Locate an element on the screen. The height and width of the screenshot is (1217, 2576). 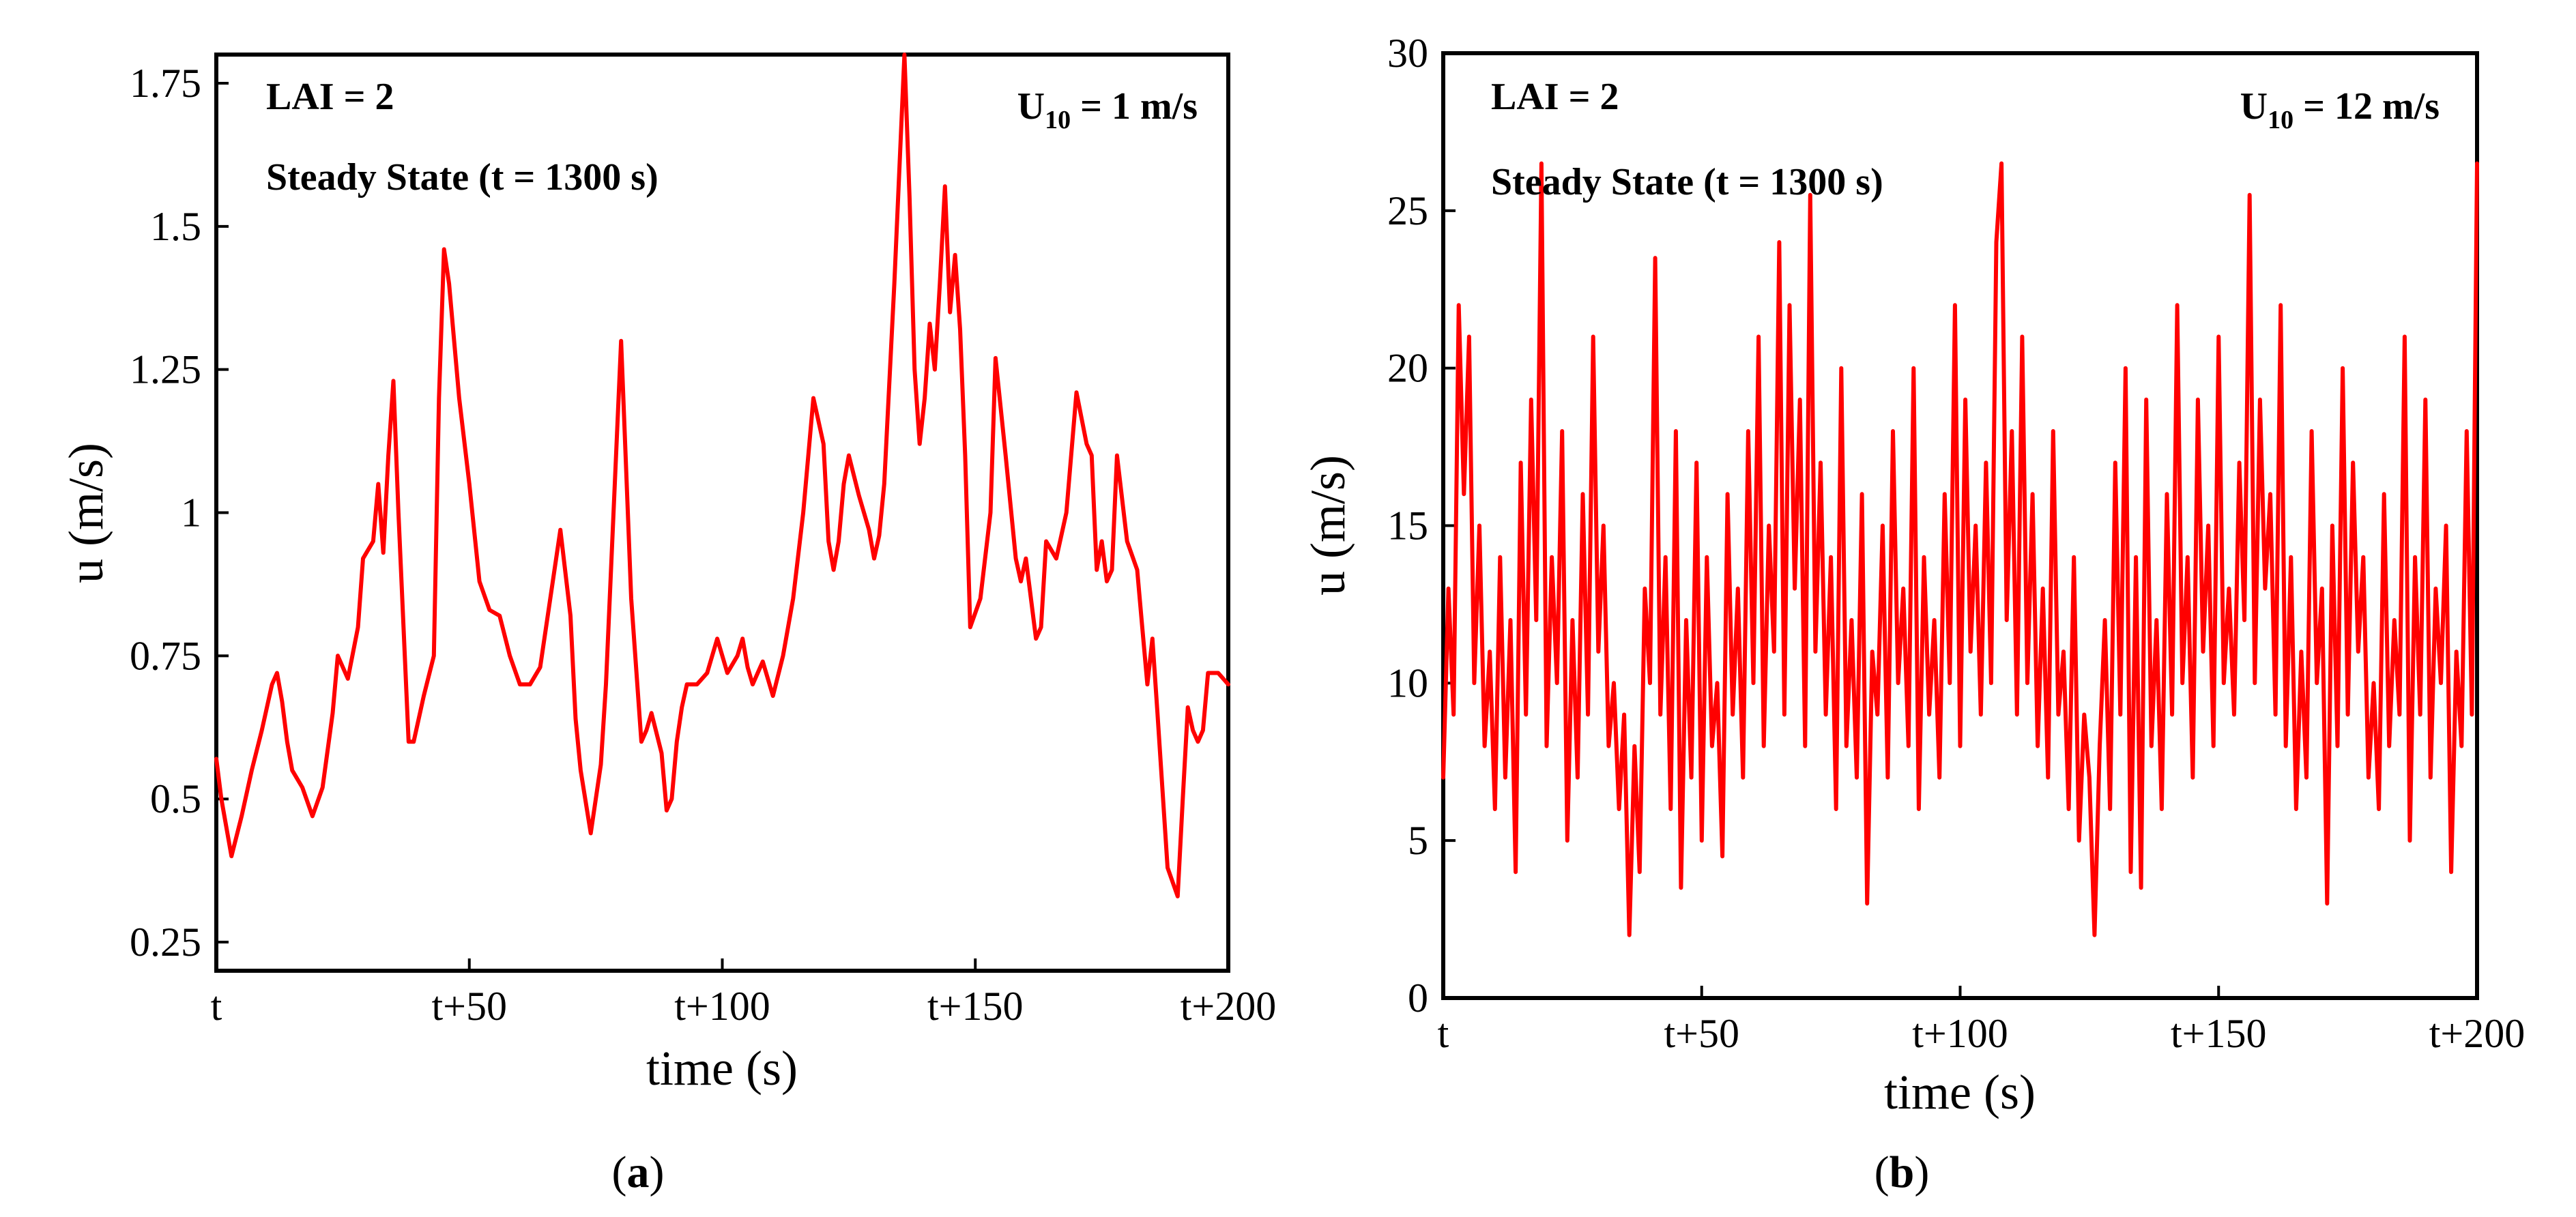
y-axis-title-b: u (m/s) is located at coordinates (1328, 525).